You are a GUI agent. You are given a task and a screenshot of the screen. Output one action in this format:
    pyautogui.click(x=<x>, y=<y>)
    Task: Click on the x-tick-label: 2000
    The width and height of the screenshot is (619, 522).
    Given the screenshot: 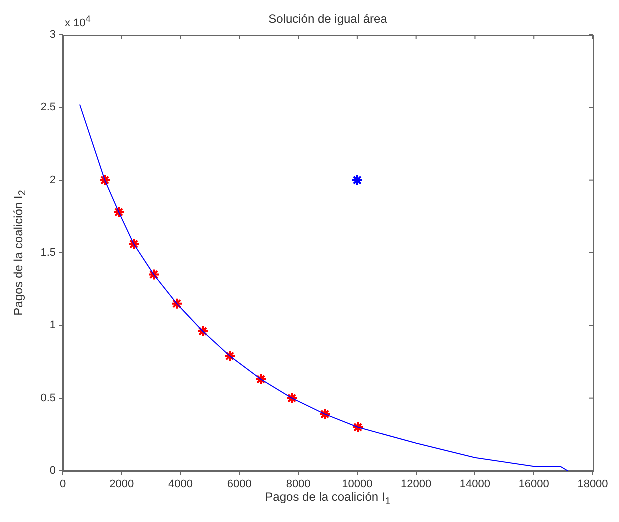 What is the action you would take?
    pyautogui.click(x=122, y=484)
    